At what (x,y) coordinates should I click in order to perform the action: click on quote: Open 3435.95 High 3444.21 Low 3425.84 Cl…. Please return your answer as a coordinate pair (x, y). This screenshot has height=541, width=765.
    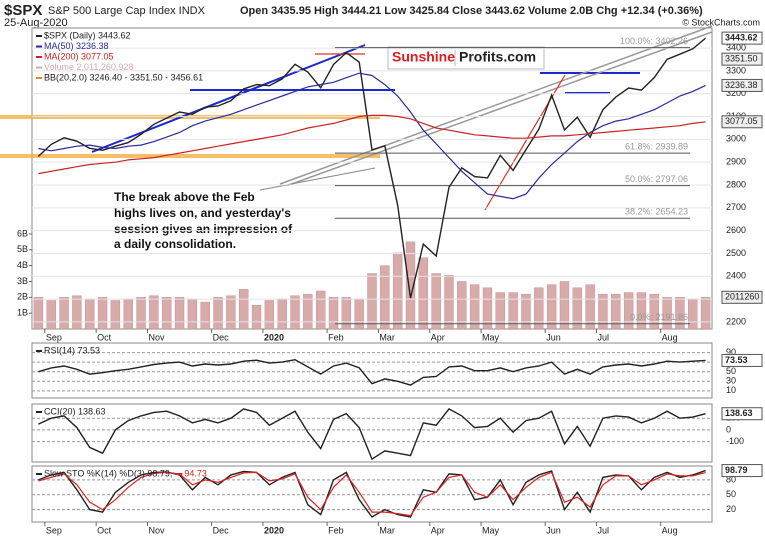
    Looking at the image, I should click on (471, 11).